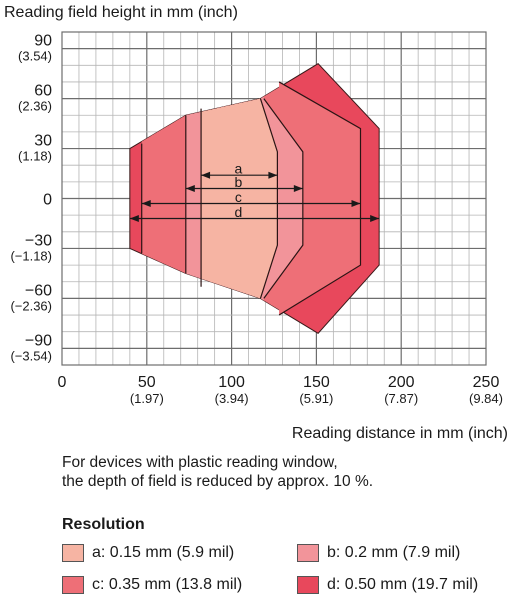 The width and height of the screenshot is (512, 600). I want to click on y-tick-label: 90, so click(43, 41).